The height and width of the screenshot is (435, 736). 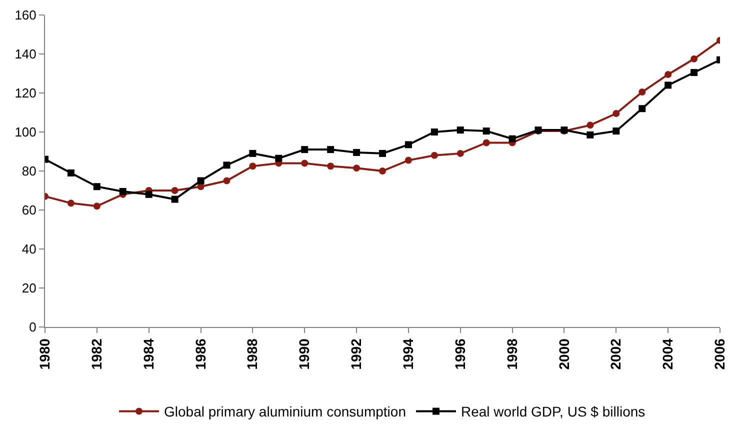 What do you see at coordinates (564, 354) in the screenshot?
I see `x-tick-label: 2000` at bounding box center [564, 354].